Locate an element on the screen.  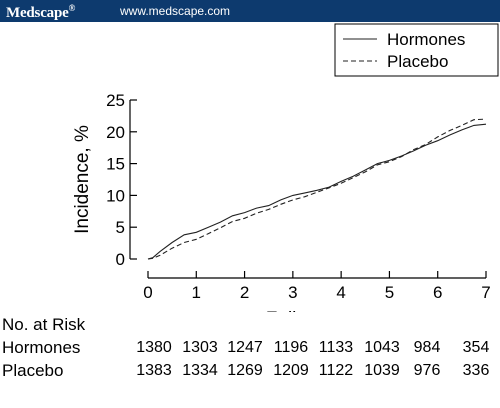
risk-count: 1122 is located at coordinates (336, 370).